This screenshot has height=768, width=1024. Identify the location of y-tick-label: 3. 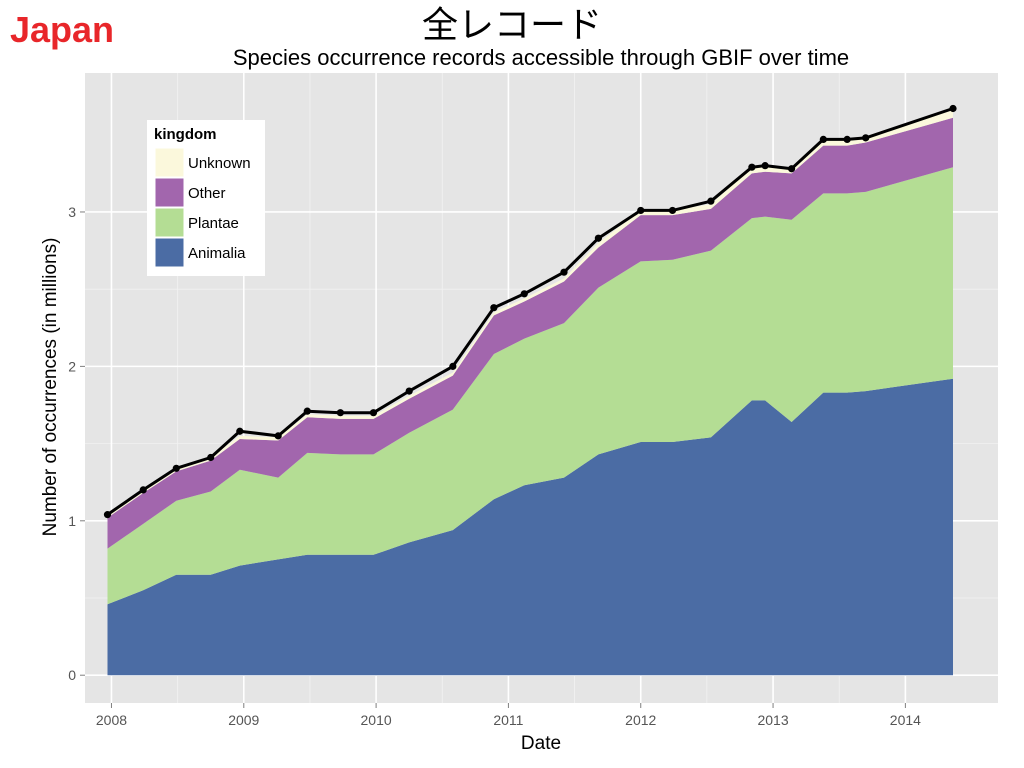
(72, 212).